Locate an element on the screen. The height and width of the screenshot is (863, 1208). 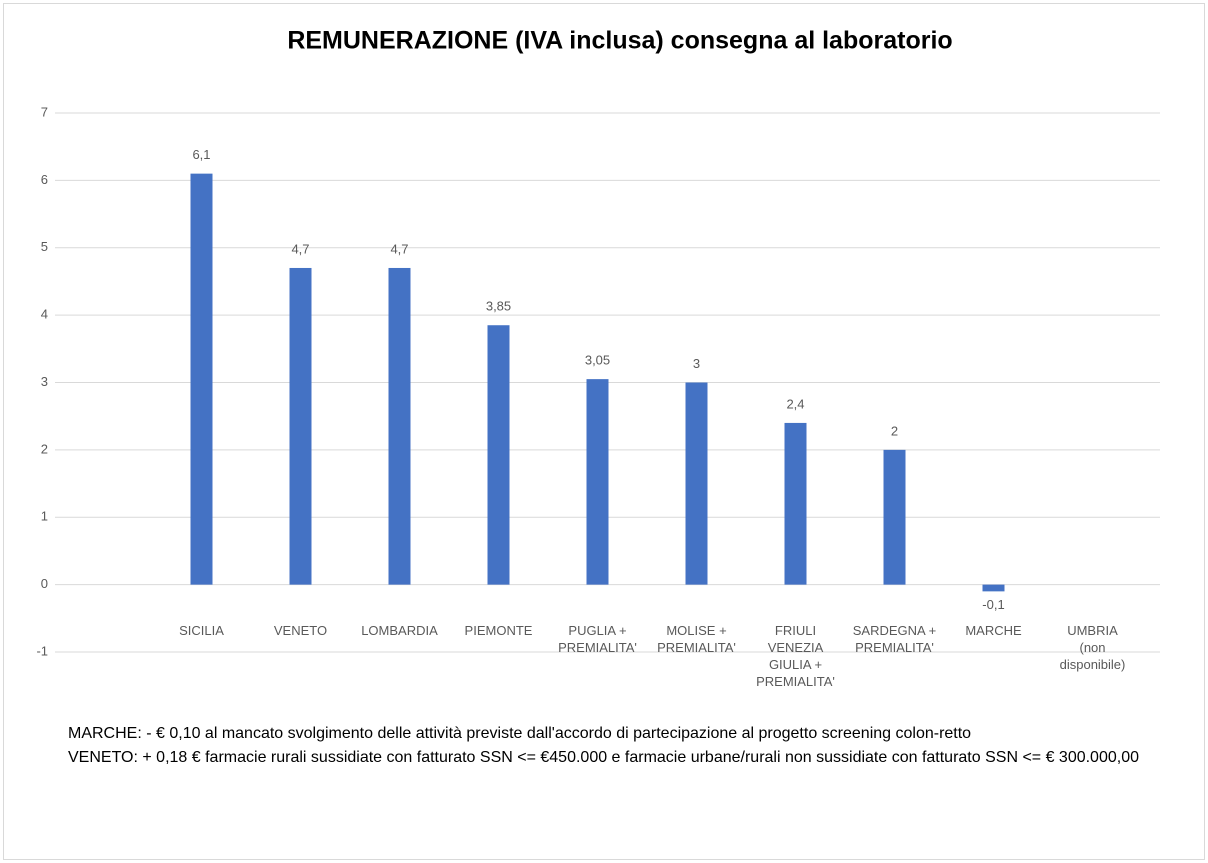
data-label: -0,1 is located at coordinates (993, 604).